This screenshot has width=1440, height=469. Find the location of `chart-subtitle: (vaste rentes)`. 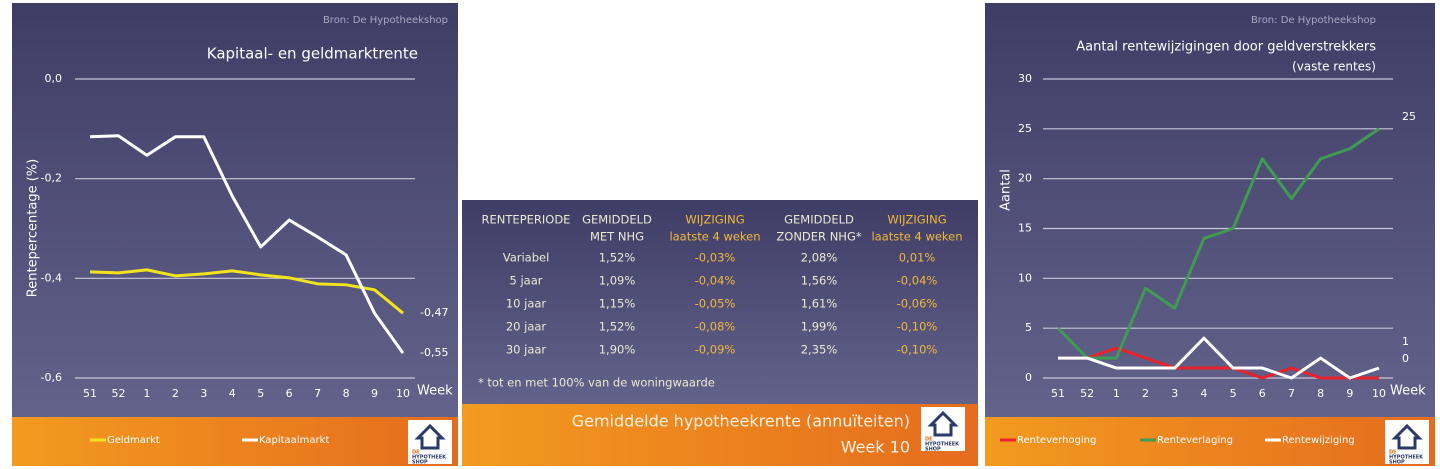

chart-subtitle: (vaste rentes) is located at coordinates (1334, 67).